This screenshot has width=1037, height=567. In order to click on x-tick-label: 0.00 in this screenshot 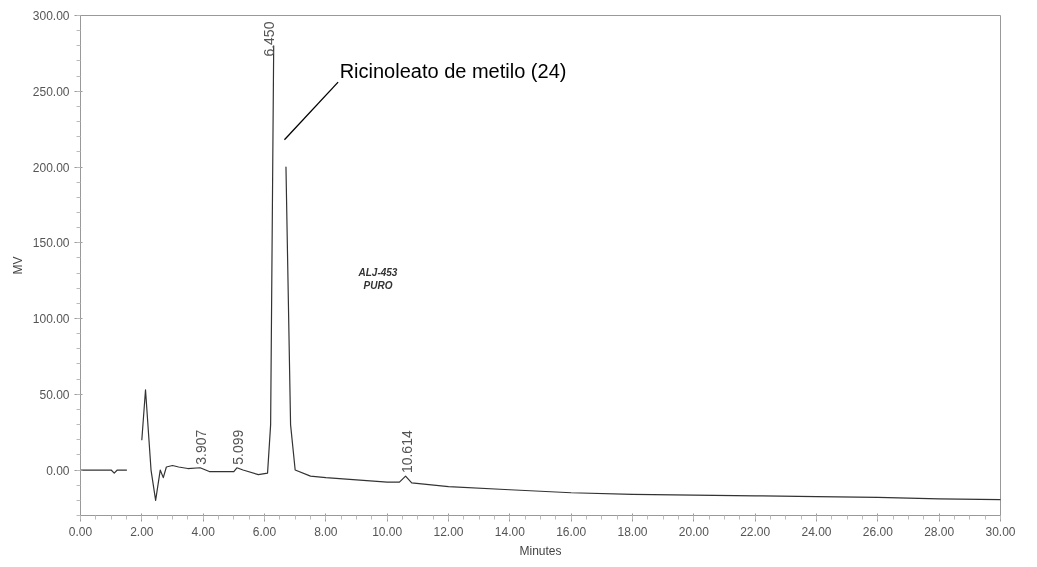, I will do `click(80, 531)`.